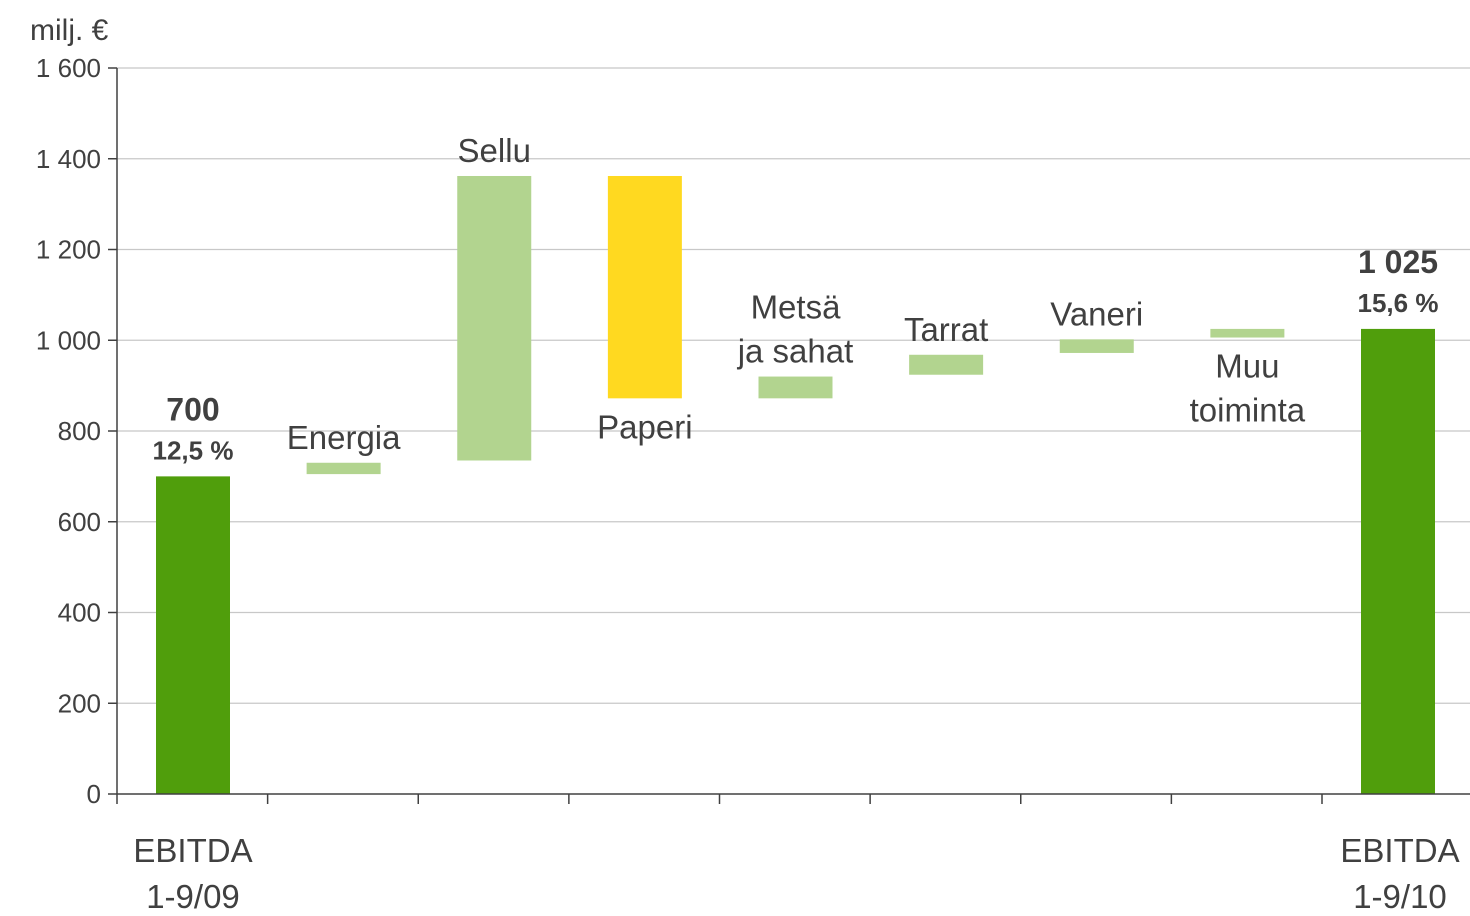  Describe the element at coordinates (344, 437) in the screenshot. I see `segment-label: Energia` at that location.